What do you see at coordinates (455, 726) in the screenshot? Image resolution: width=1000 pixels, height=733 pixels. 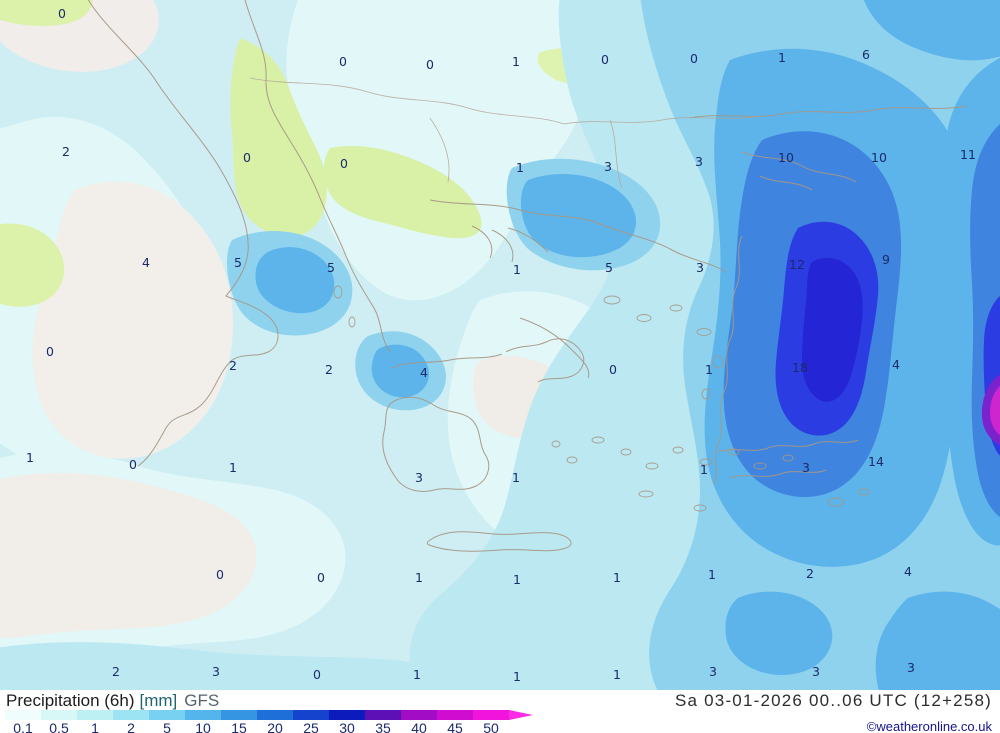 I see `legend-tick-label: 45` at bounding box center [455, 726].